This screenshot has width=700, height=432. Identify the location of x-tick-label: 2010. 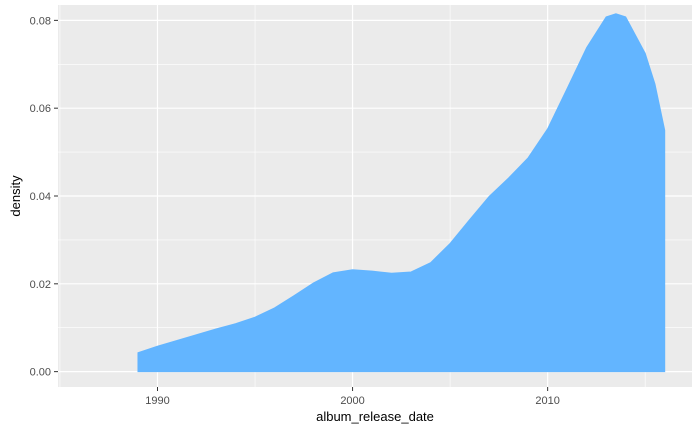
(547, 401).